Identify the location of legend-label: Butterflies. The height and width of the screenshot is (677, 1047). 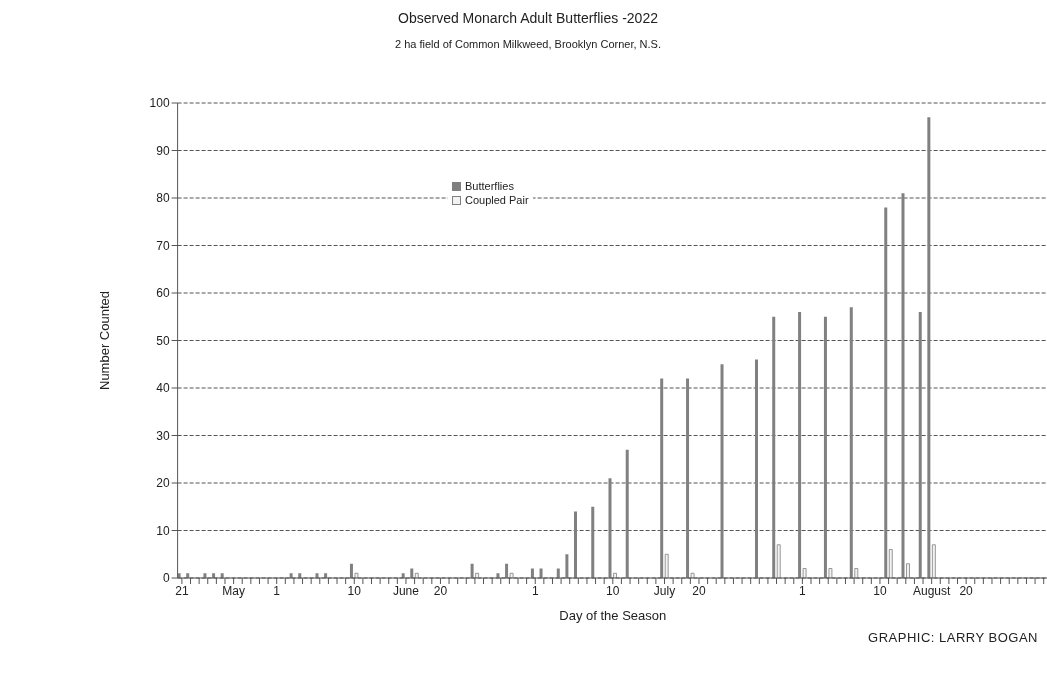
(489, 186).